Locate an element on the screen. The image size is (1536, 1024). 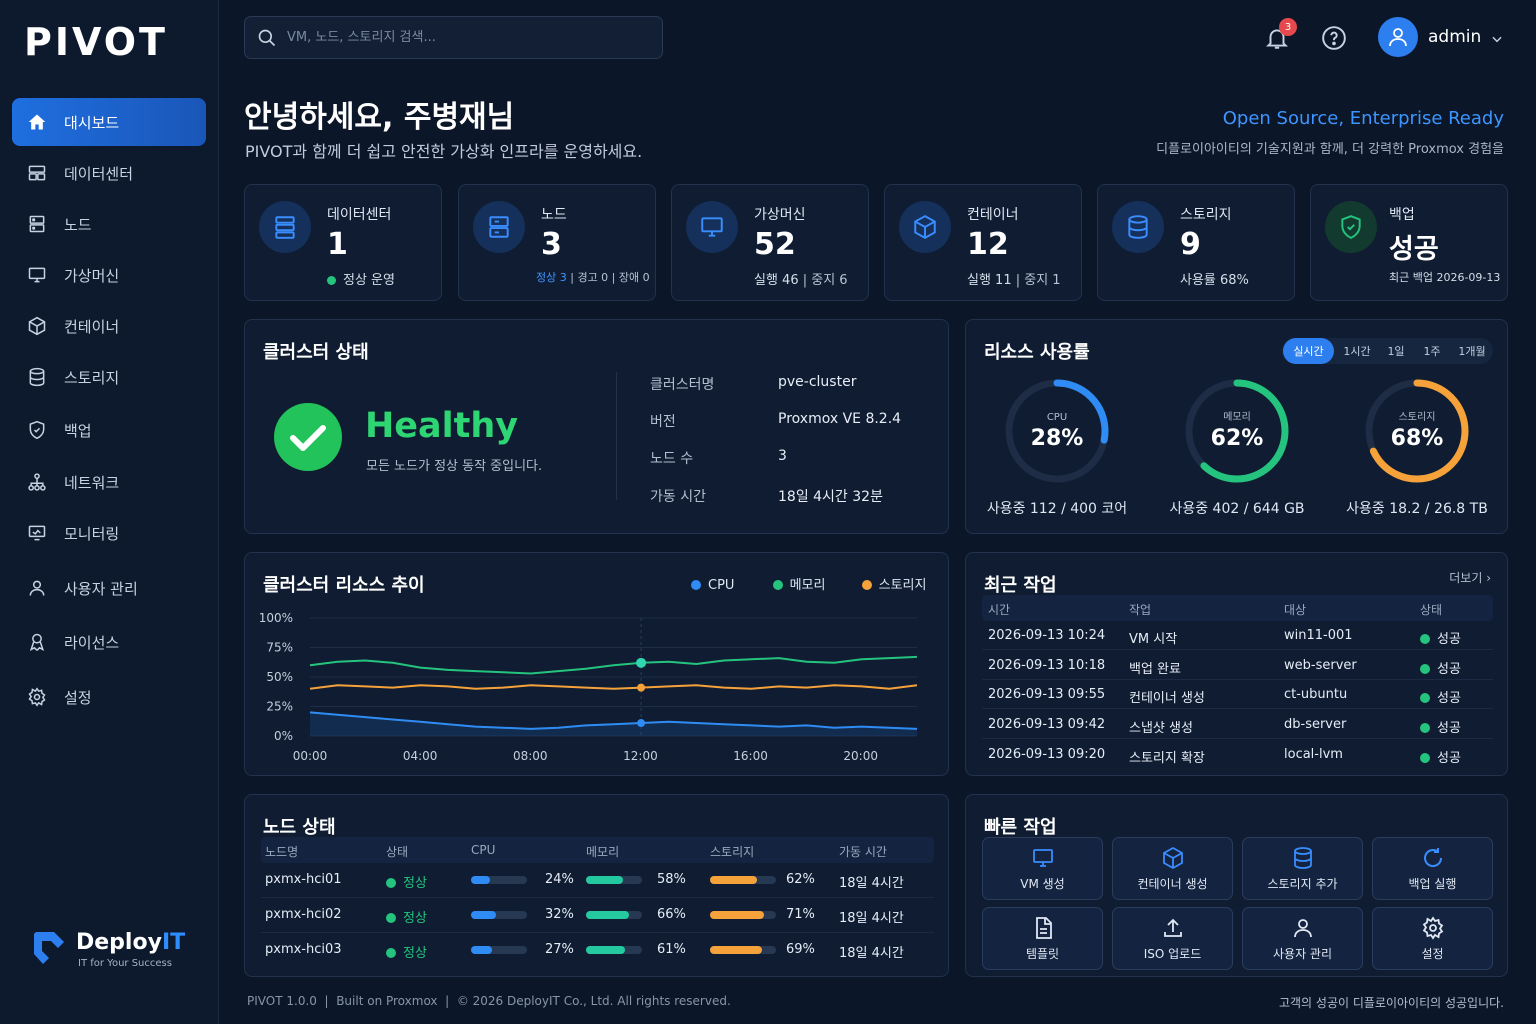
sidebar-item-network: 네트워크 is located at coordinates (109, 482).